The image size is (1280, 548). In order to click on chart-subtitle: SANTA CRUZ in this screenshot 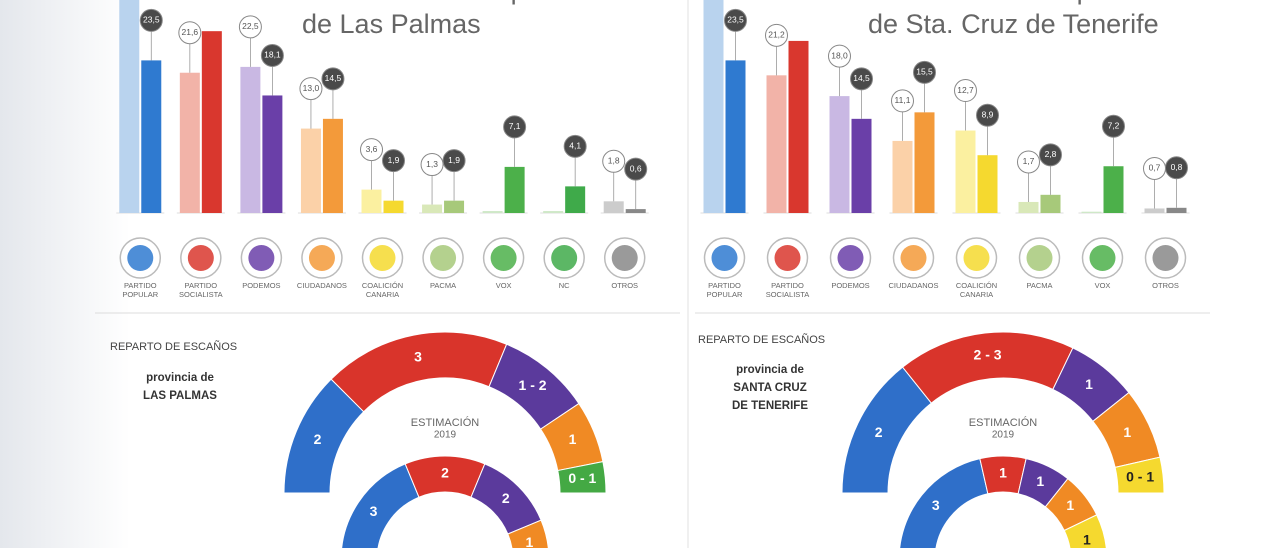, I will do `click(769, 388)`.